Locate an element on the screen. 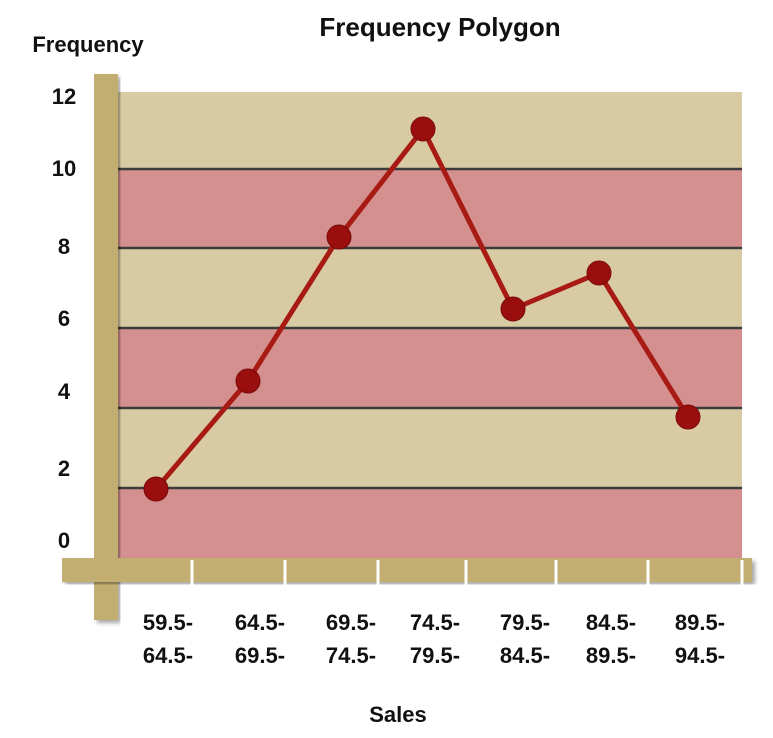 The width and height of the screenshot is (773, 738). y-tick-label: 8 is located at coordinates (64, 246).